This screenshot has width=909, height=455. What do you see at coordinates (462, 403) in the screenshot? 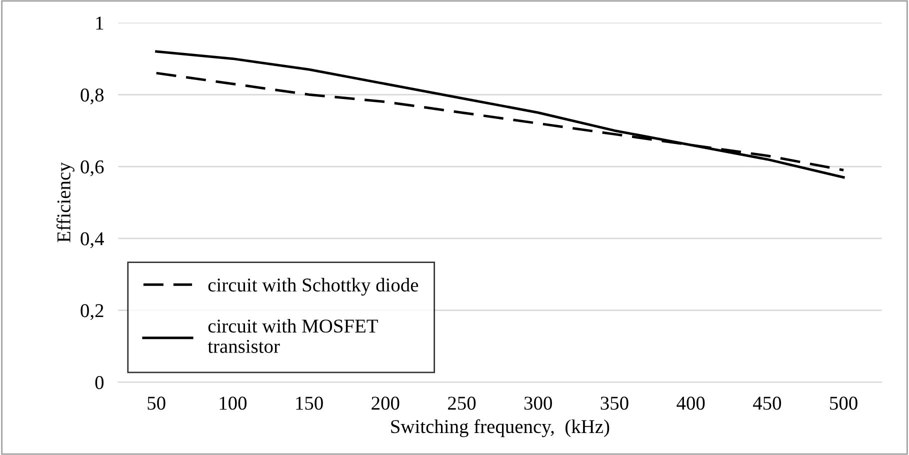
I see `x-tick-label: 250` at bounding box center [462, 403].